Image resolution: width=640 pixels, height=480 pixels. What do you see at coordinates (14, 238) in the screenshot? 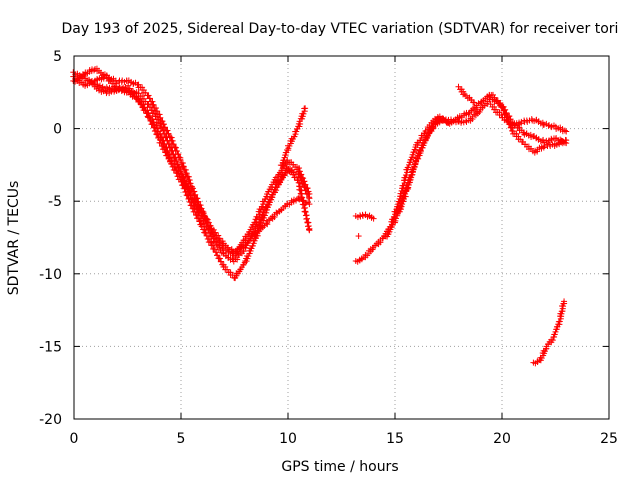
I see `y-axis-label: SDTVAR / TECUs` at bounding box center [14, 238].